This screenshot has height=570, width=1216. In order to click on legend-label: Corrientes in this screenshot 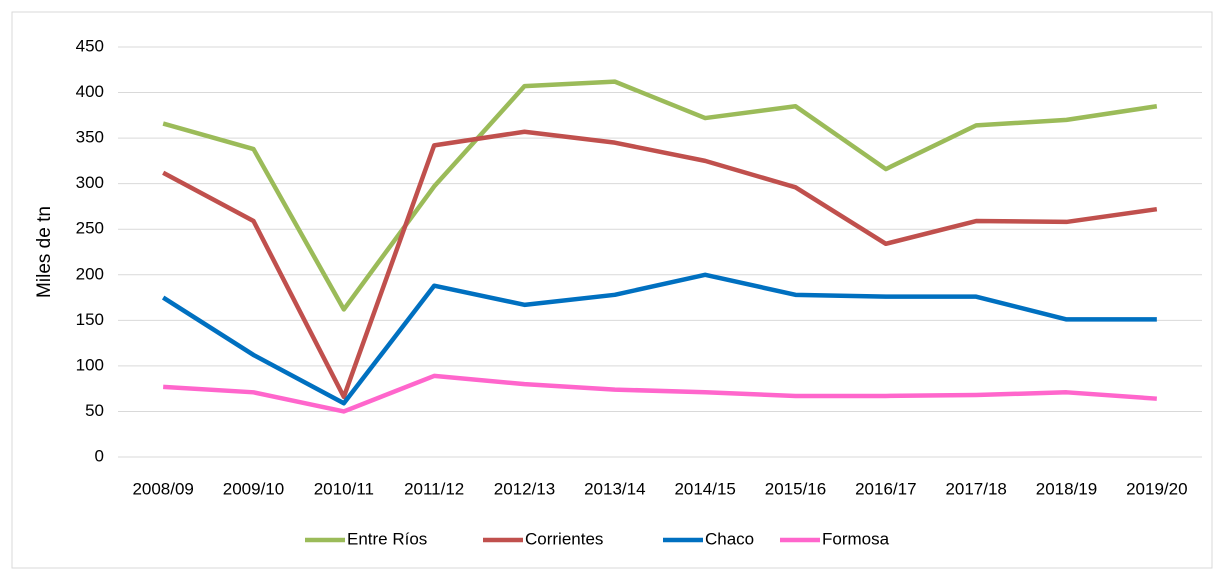, I will do `click(564, 538)`.